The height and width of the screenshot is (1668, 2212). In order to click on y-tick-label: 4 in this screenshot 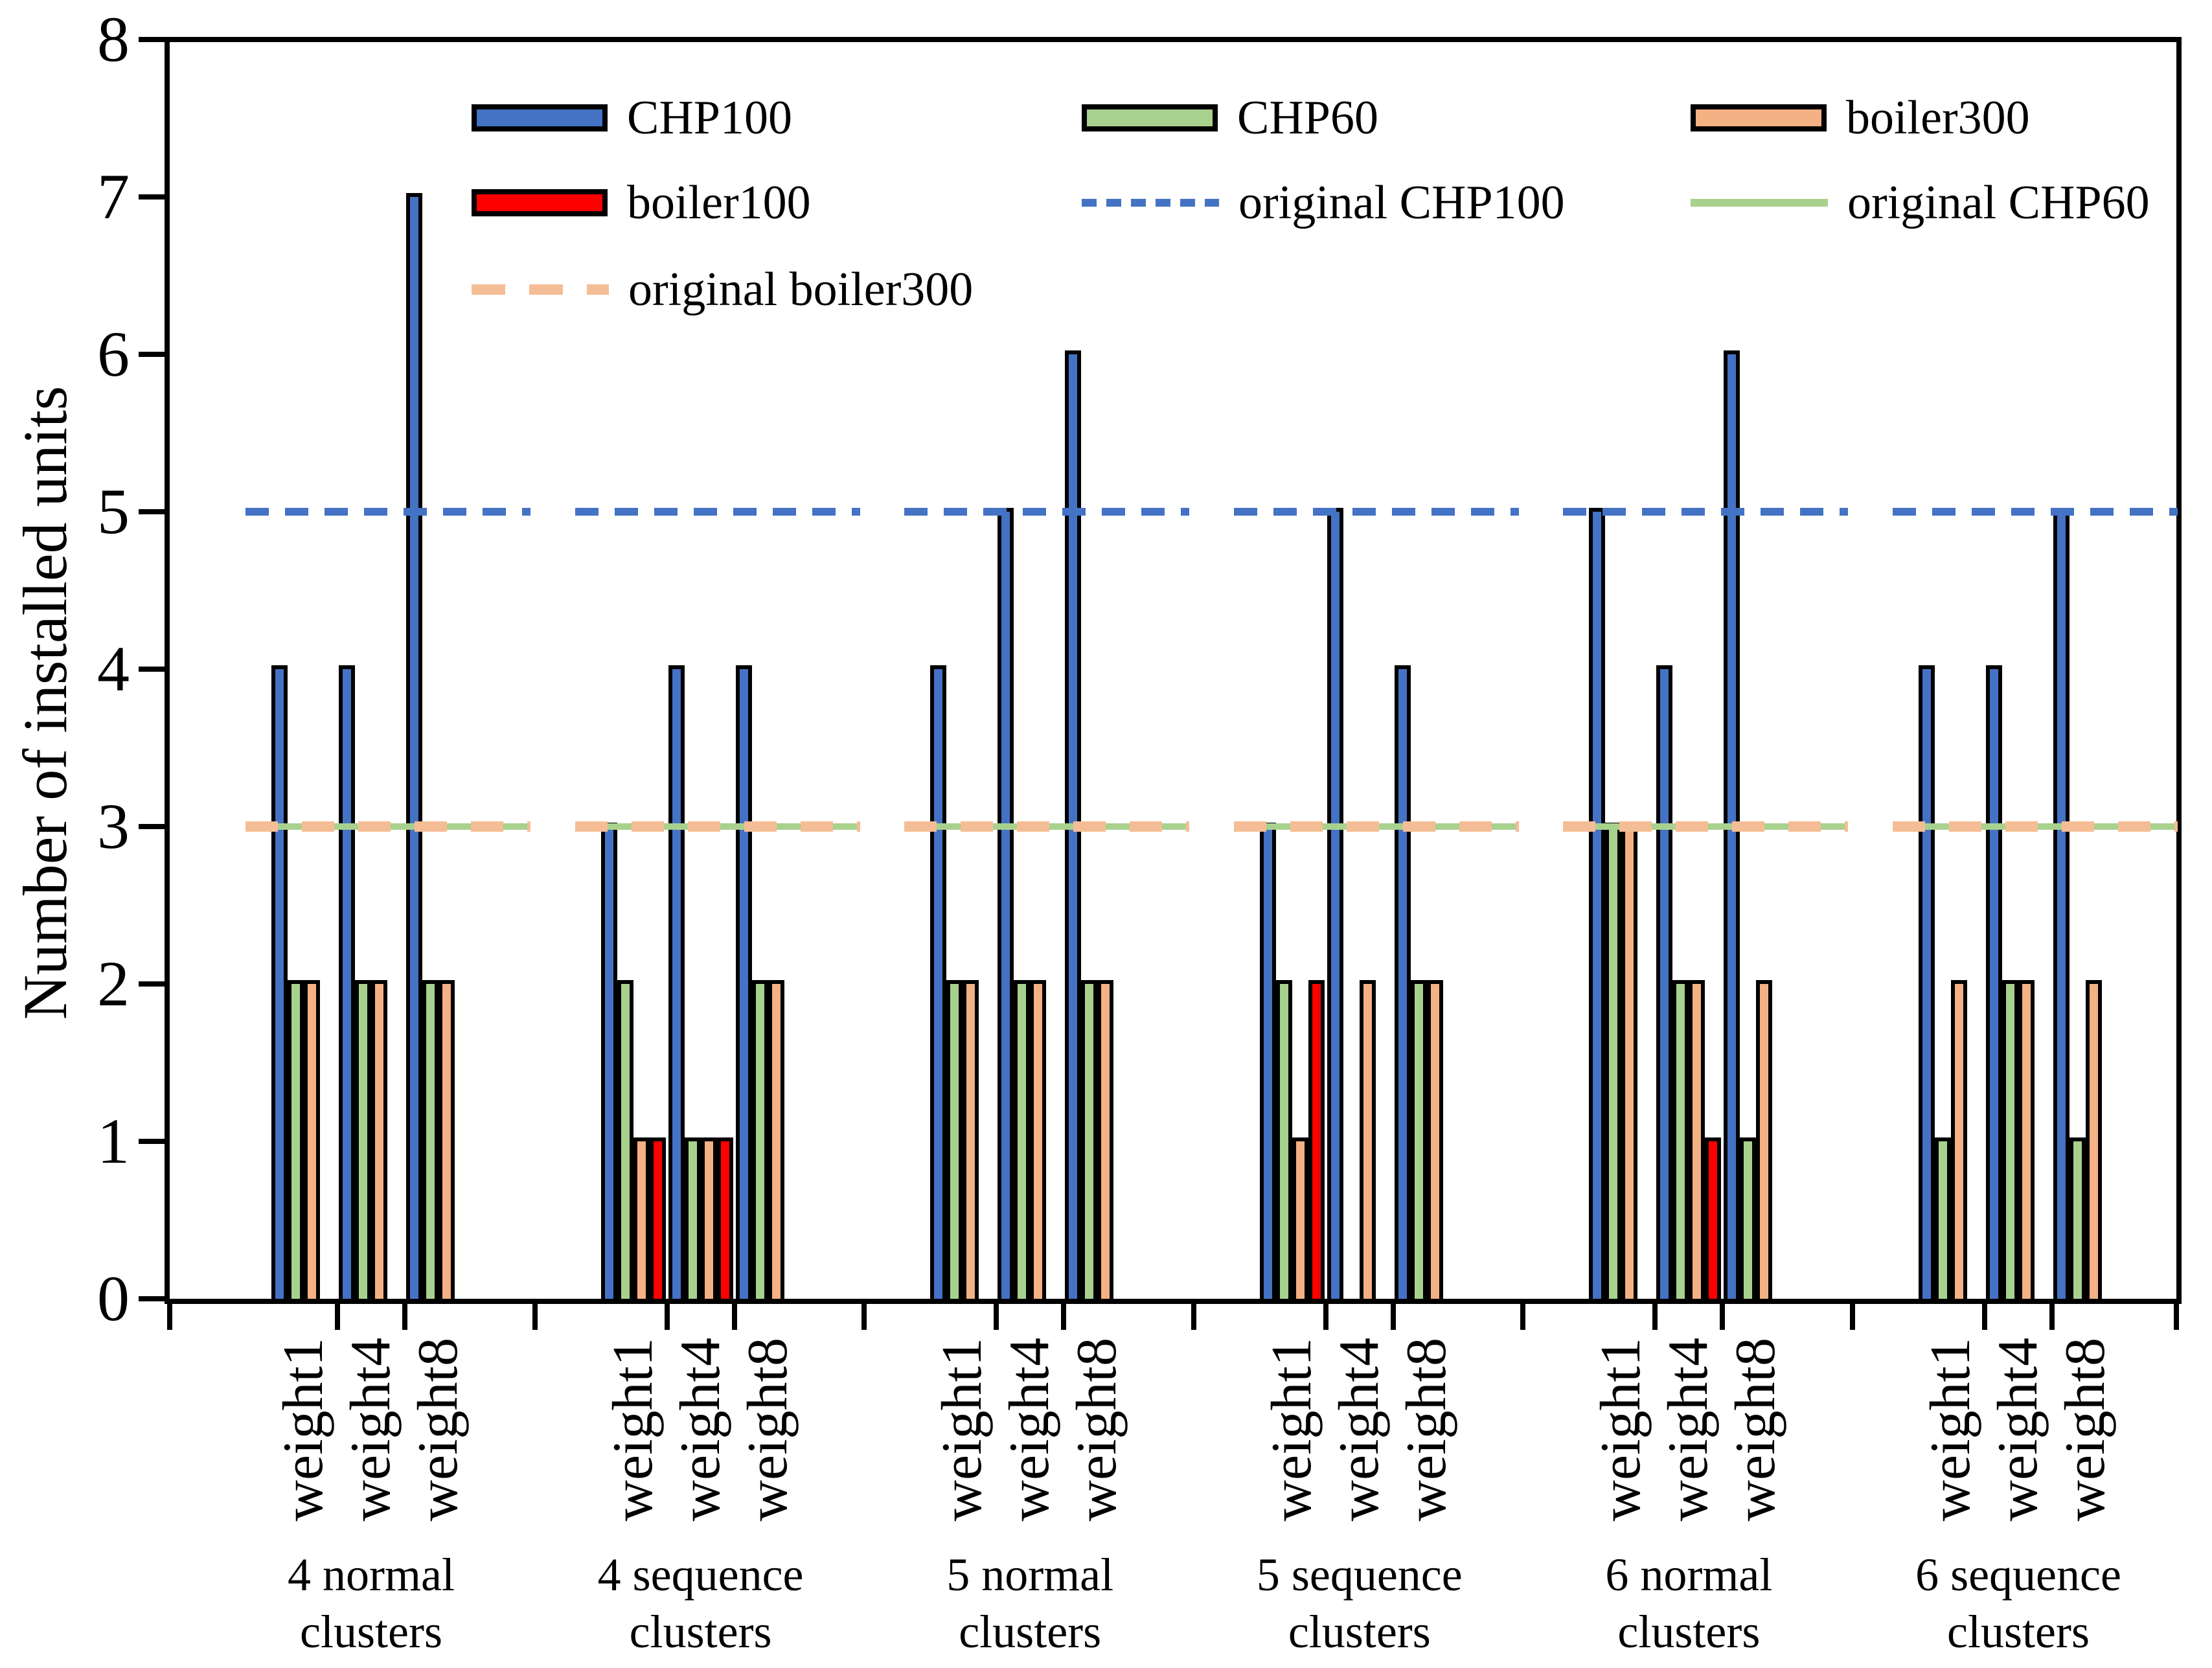, I will do `click(113, 669)`.